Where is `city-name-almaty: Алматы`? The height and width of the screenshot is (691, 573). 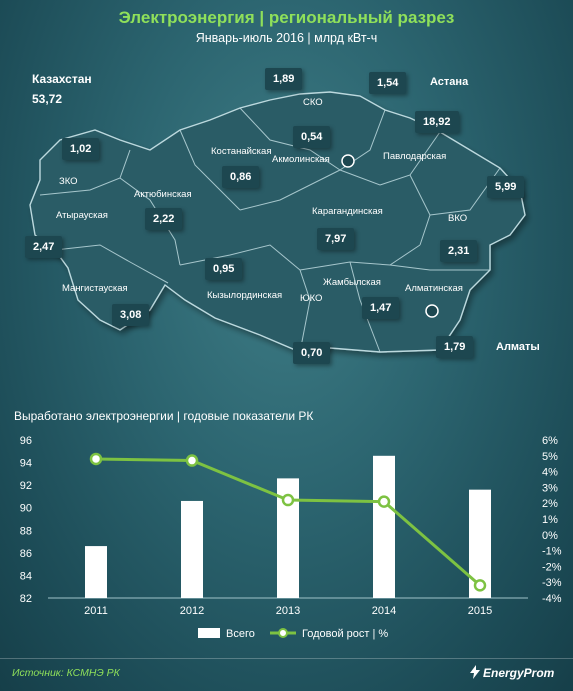
city-name-almaty: Алматы is located at coordinates (518, 347).